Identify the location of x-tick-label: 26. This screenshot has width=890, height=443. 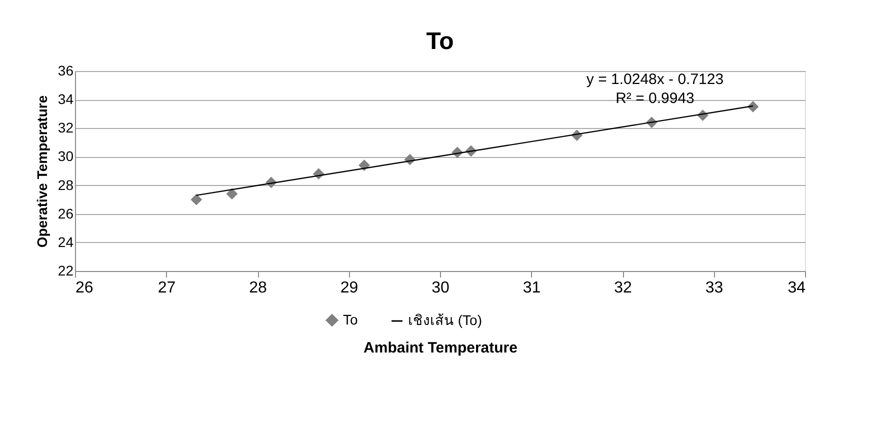
(85, 288).